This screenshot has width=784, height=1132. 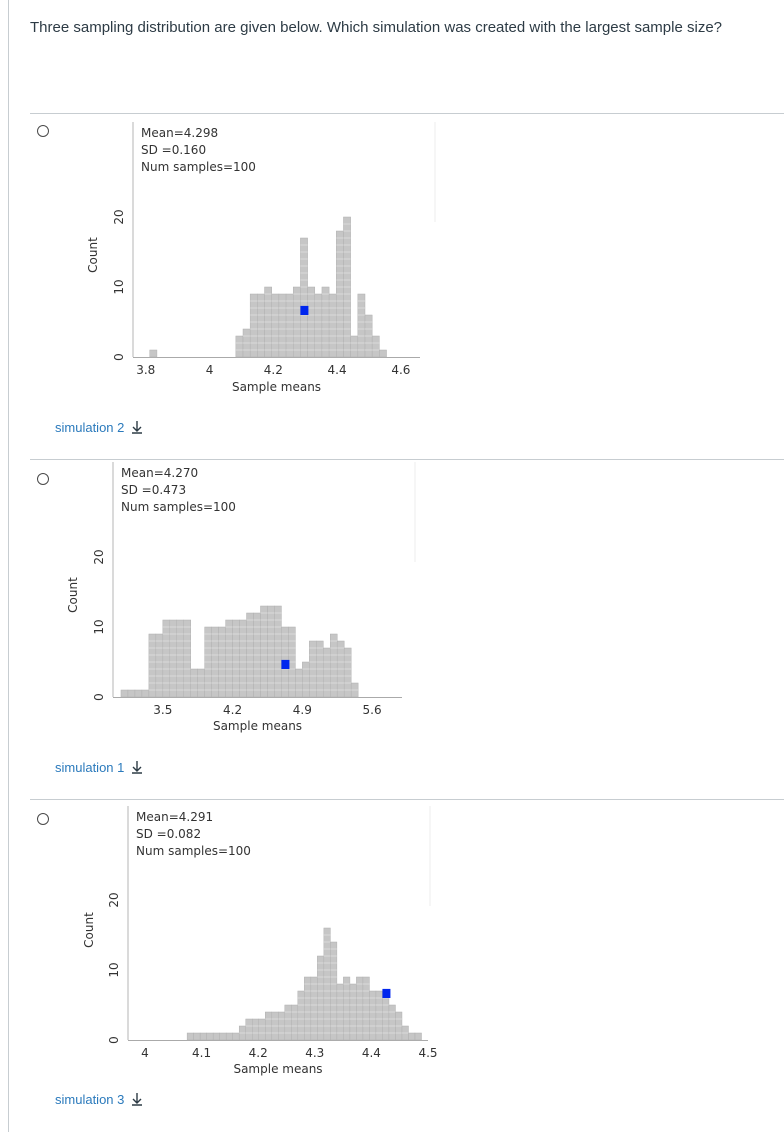 What do you see at coordinates (285, 664) in the screenshot?
I see `highlighted-sample` at bounding box center [285, 664].